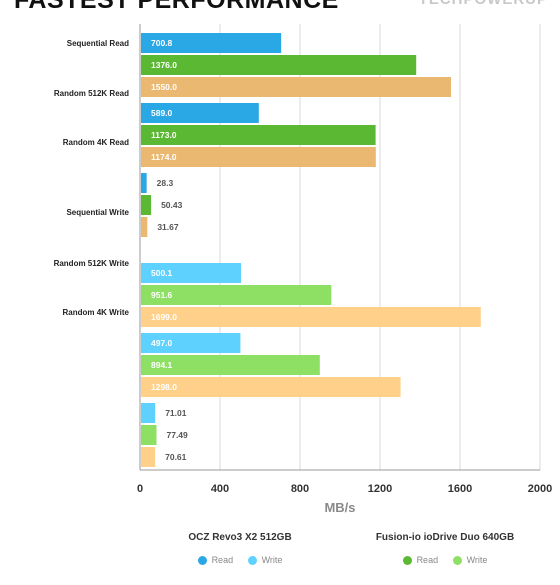 The image size is (560, 585). Describe the element at coordinates (92, 263) in the screenshot. I see `category-label: Random 512K Write` at that location.